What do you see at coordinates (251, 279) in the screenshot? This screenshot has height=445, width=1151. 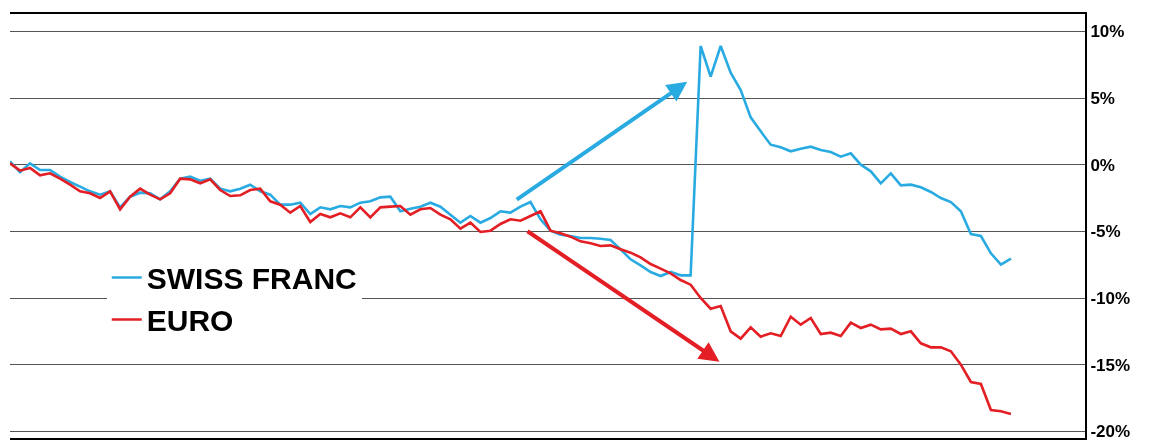 I see `legend-label: SWISS FRANC` at bounding box center [251, 279].